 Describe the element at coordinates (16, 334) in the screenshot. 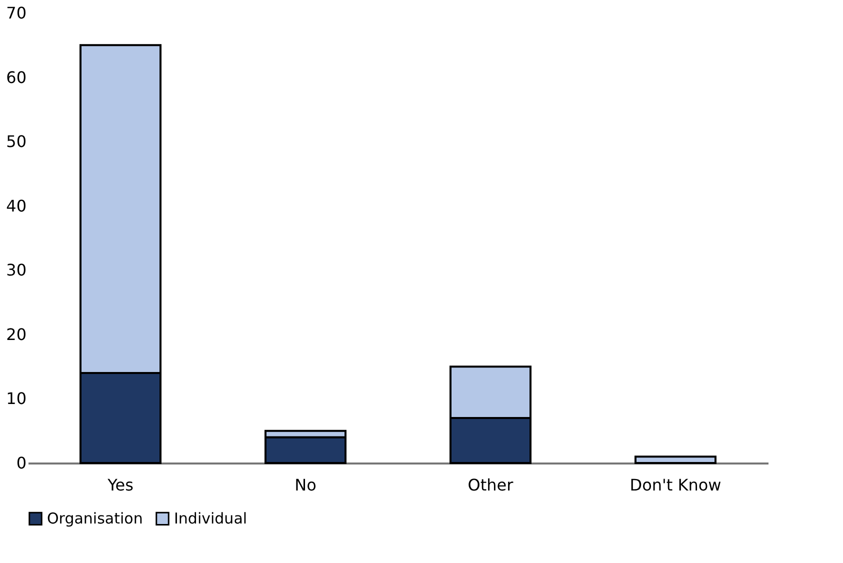

I see `y-tick-label: 20` at that location.